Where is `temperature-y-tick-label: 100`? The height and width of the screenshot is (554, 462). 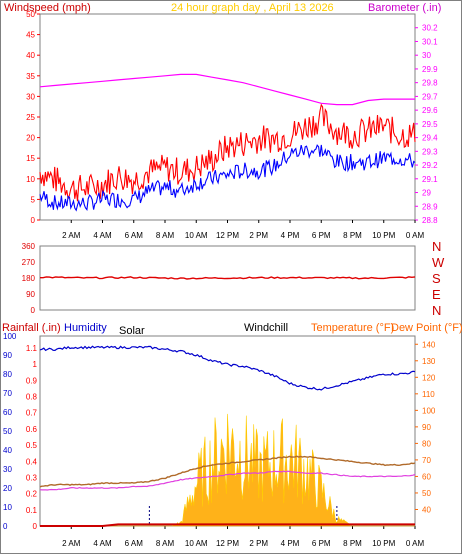 temperature-y-tick-label: 100 is located at coordinates (429, 410).